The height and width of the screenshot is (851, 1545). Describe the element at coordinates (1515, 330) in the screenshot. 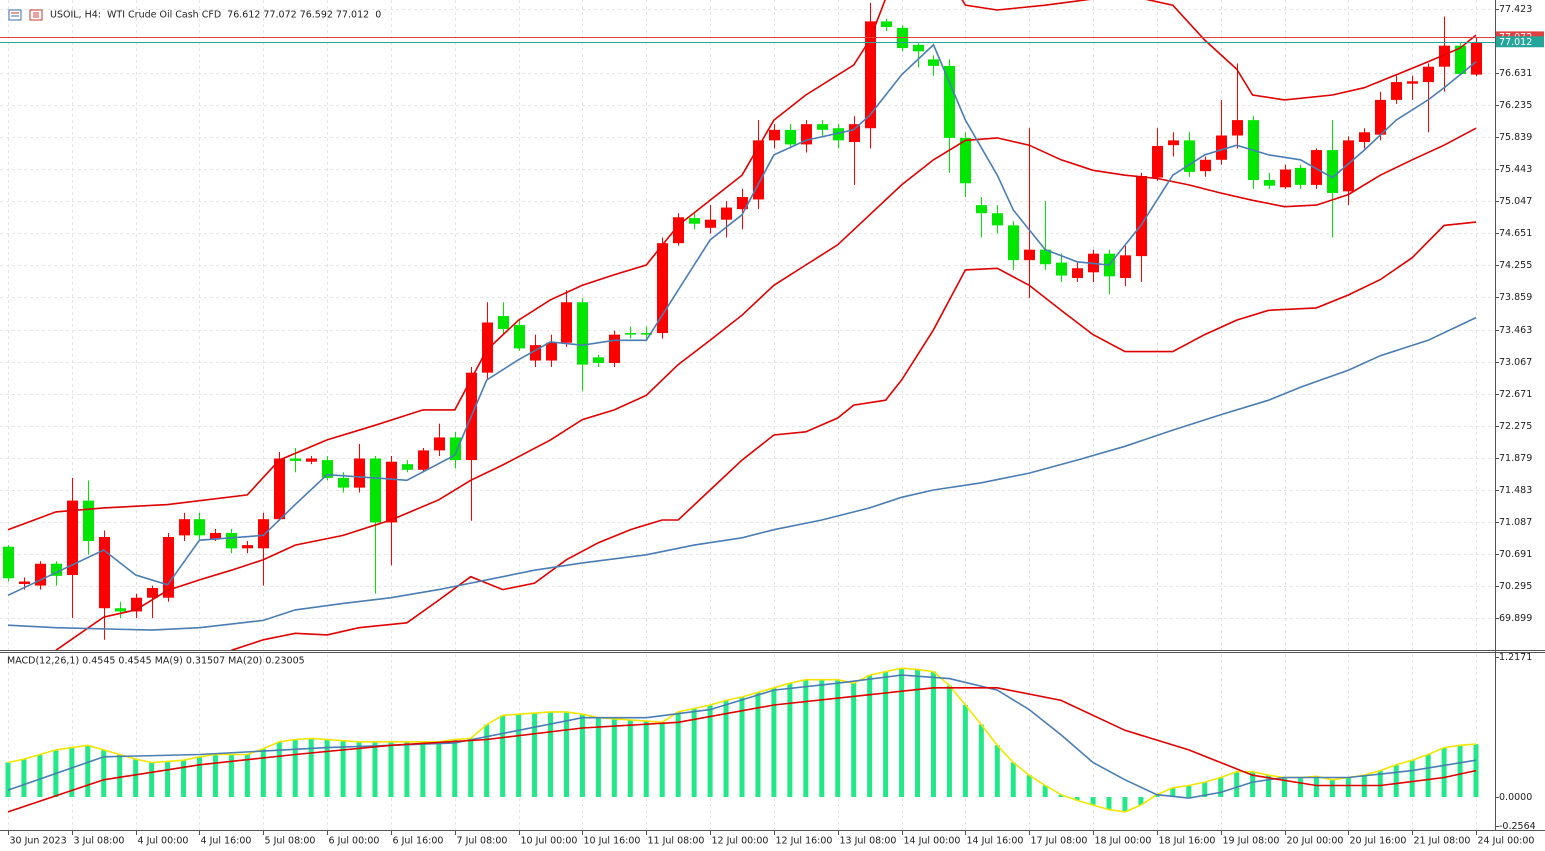

I see `y-tick-label: 73.463` at that location.